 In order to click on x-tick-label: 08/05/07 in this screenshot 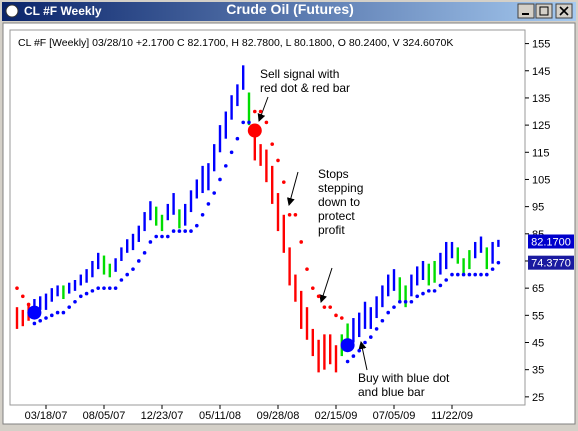, I will do `click(104, 416)`.